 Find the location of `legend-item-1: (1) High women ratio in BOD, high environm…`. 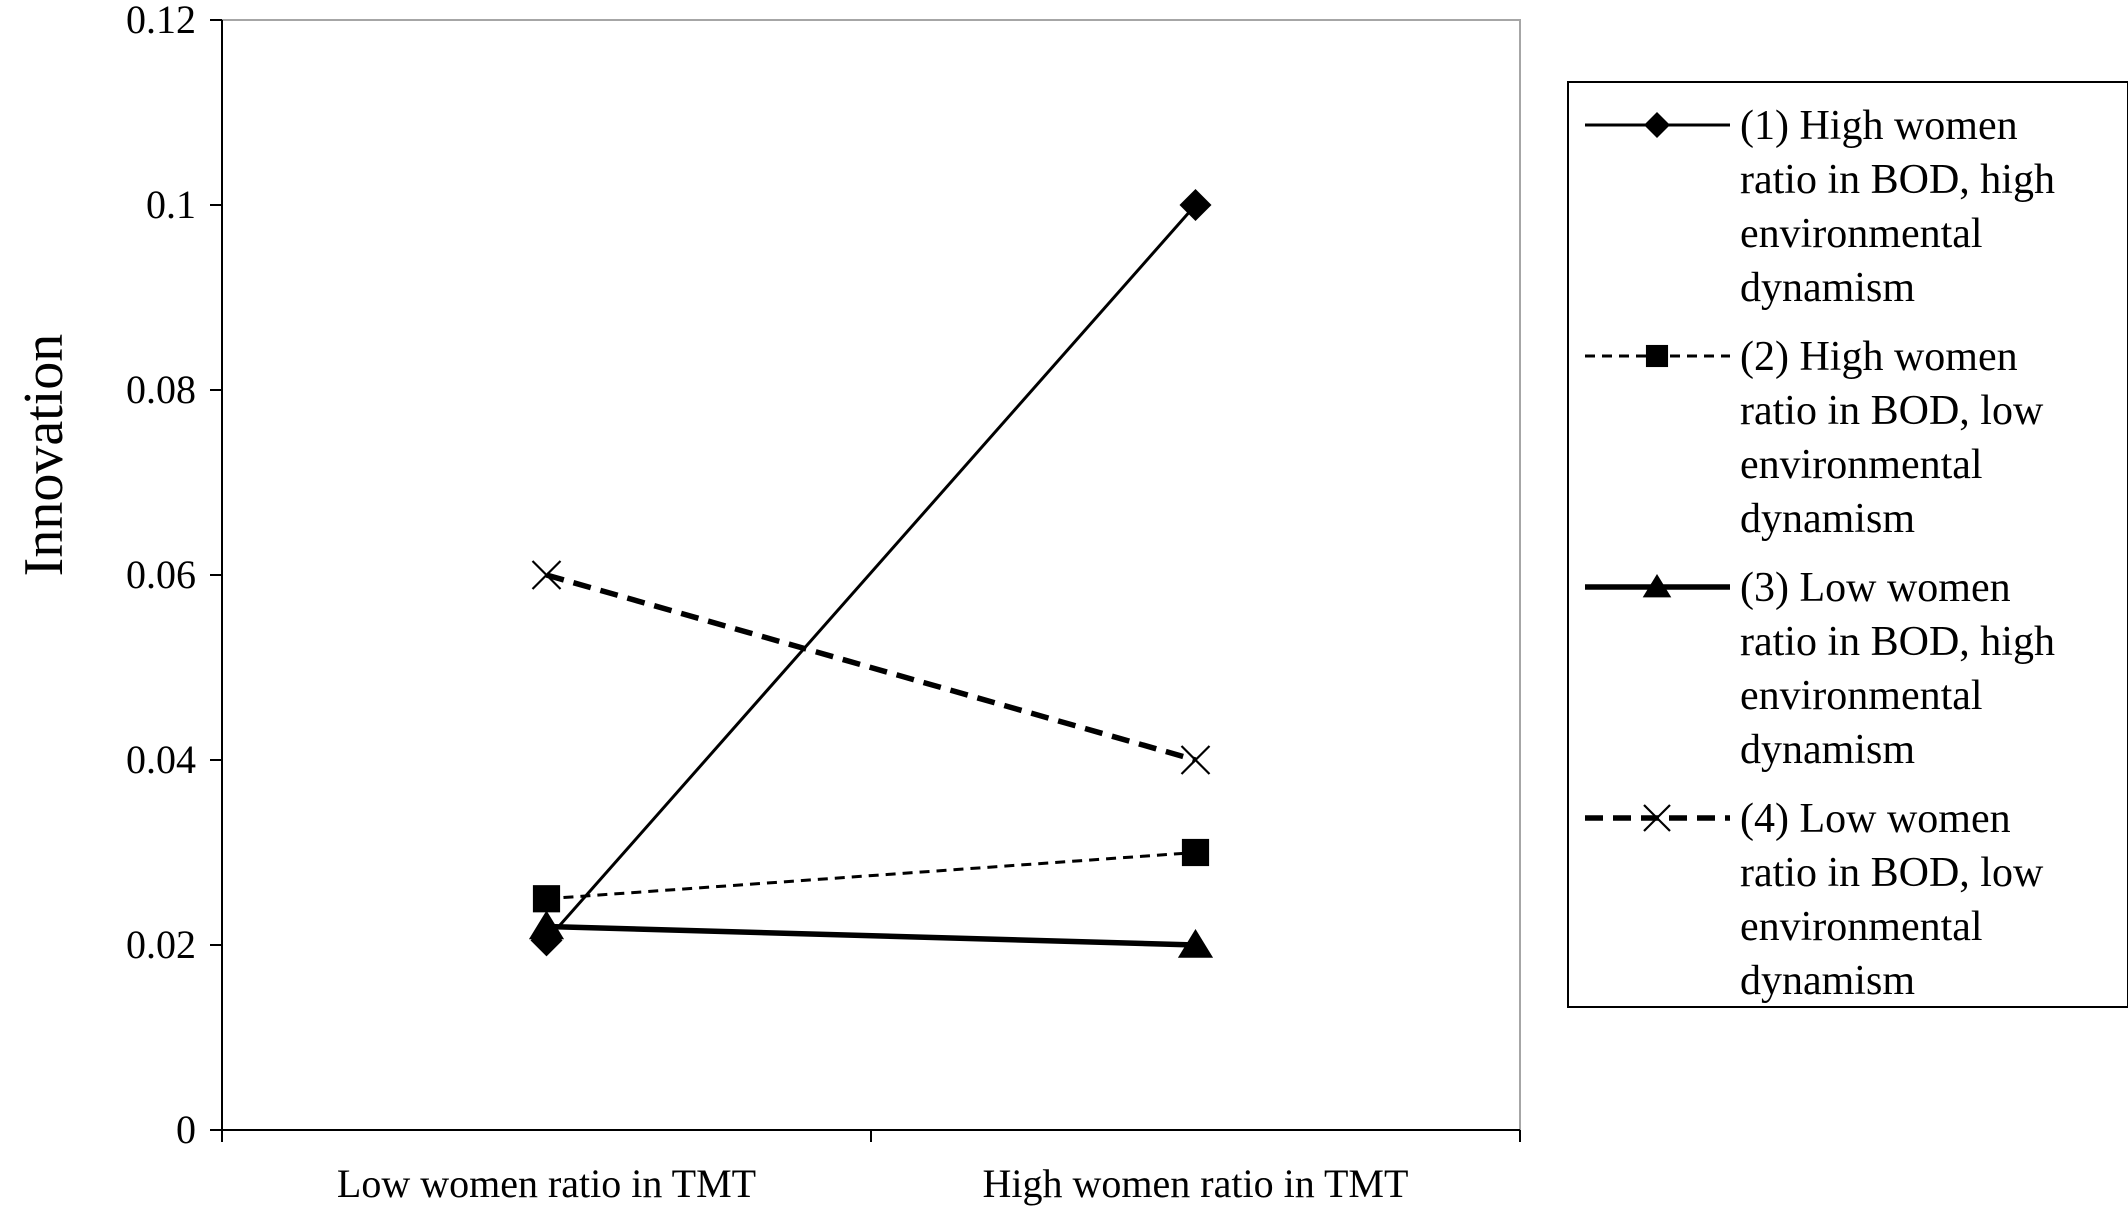

legend-item-1: (1) High women ratio in BOD, high environm… is located at coordinates (1820, 207).